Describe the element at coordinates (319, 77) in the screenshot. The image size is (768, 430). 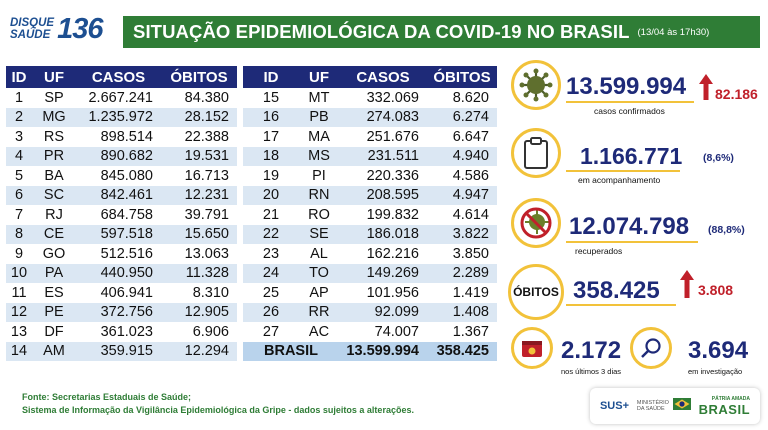
I see `col-header-uf: UF` at that location.